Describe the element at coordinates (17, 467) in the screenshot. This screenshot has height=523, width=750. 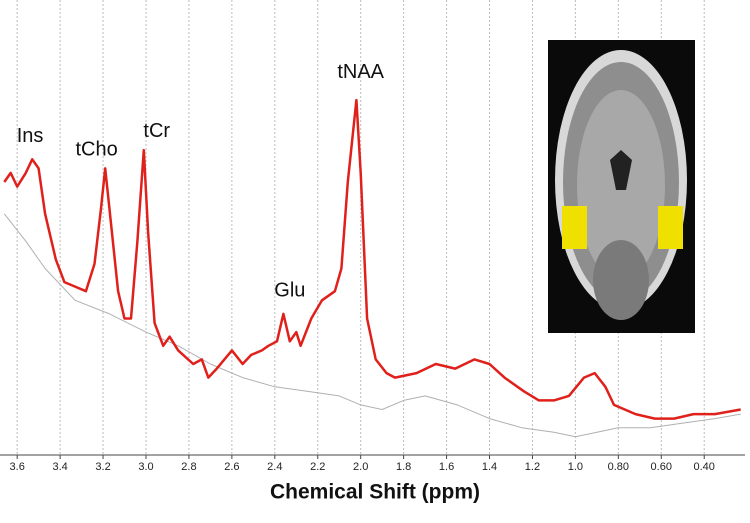
I see `x-tick-label: 3.6` at that location.